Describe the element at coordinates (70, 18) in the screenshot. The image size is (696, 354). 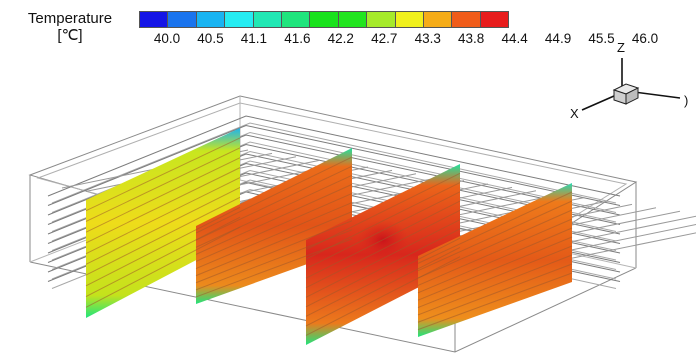
I see `legend-title: Temperature` at that location.